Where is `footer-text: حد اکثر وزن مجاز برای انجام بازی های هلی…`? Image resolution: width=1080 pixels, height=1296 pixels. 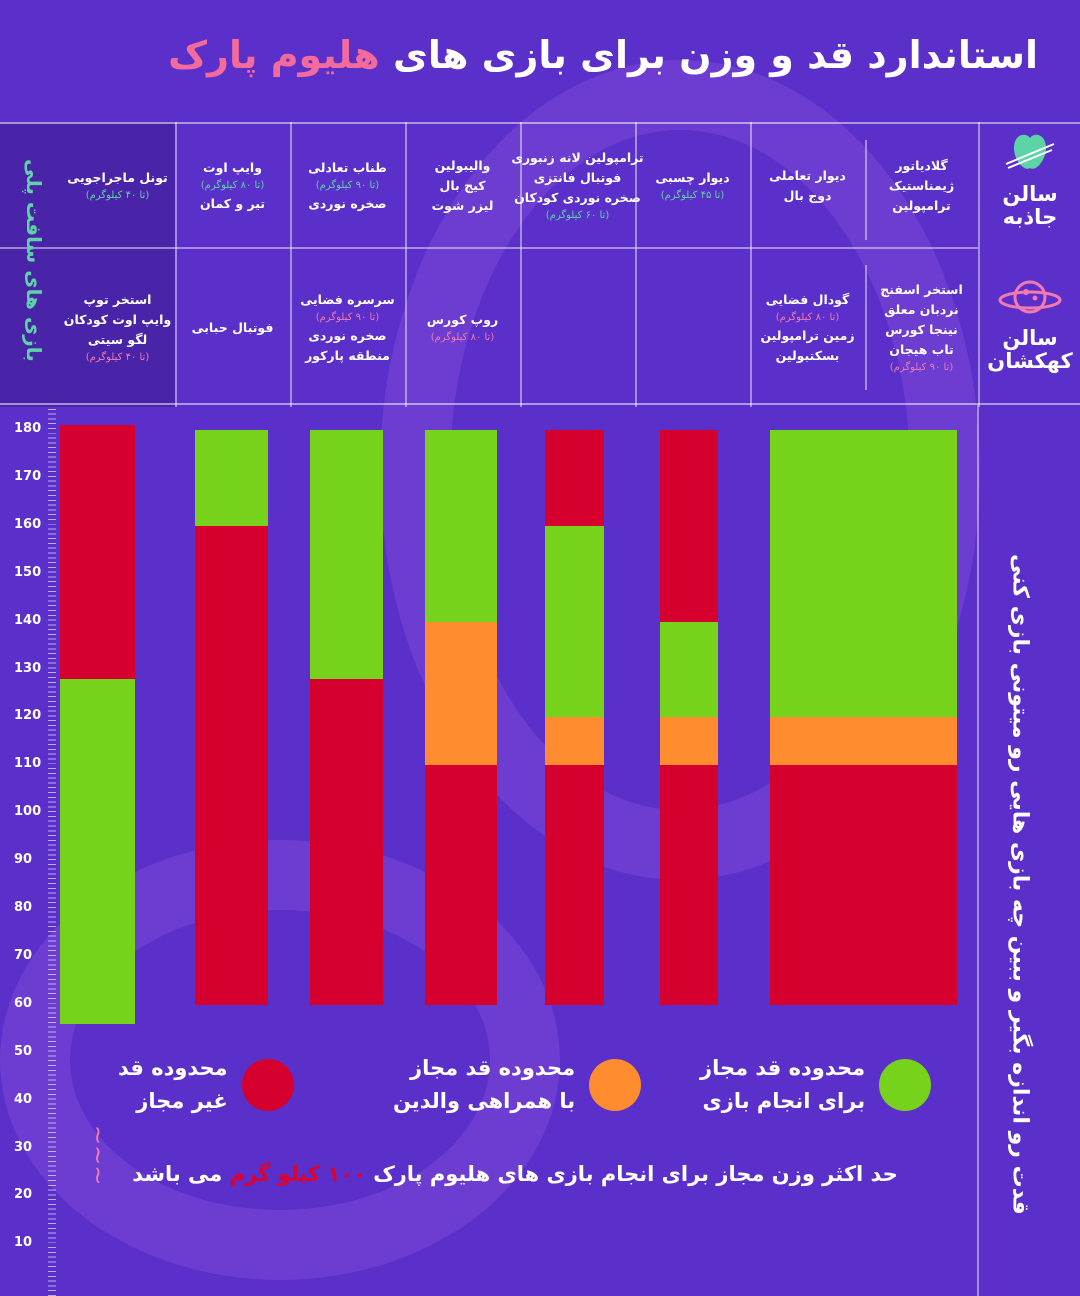
footer-text: حد اکثر وزن مجاز برای انجام بازی های هلی… is located at coordinates (635, 1174).